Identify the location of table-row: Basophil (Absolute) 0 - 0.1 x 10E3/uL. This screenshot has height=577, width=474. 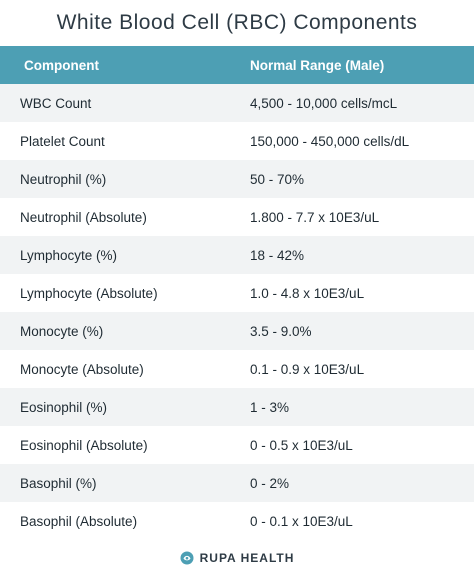
(237, 521).